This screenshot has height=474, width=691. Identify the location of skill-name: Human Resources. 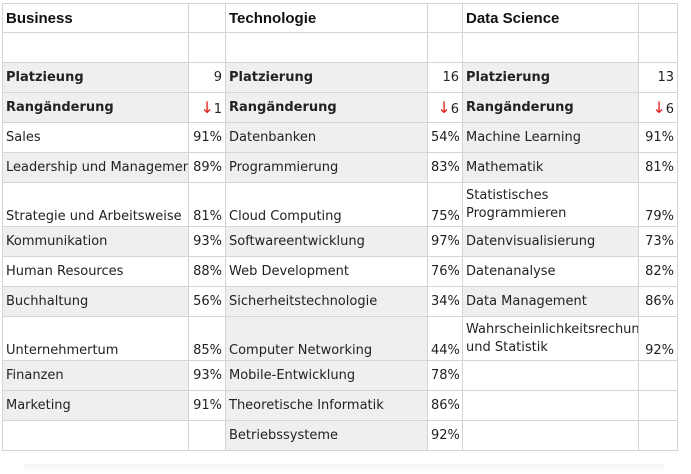
(95, 271).